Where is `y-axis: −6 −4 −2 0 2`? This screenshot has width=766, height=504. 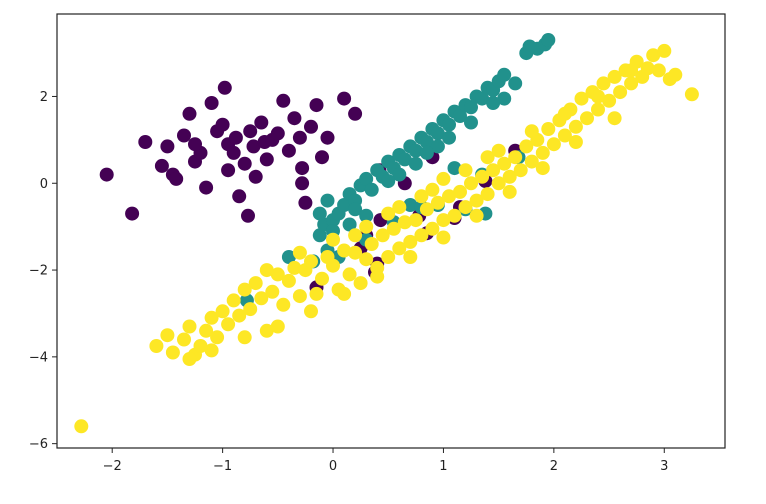
y-axis: −6 −4 −2 0 2 is located at coordinates (43, 271).